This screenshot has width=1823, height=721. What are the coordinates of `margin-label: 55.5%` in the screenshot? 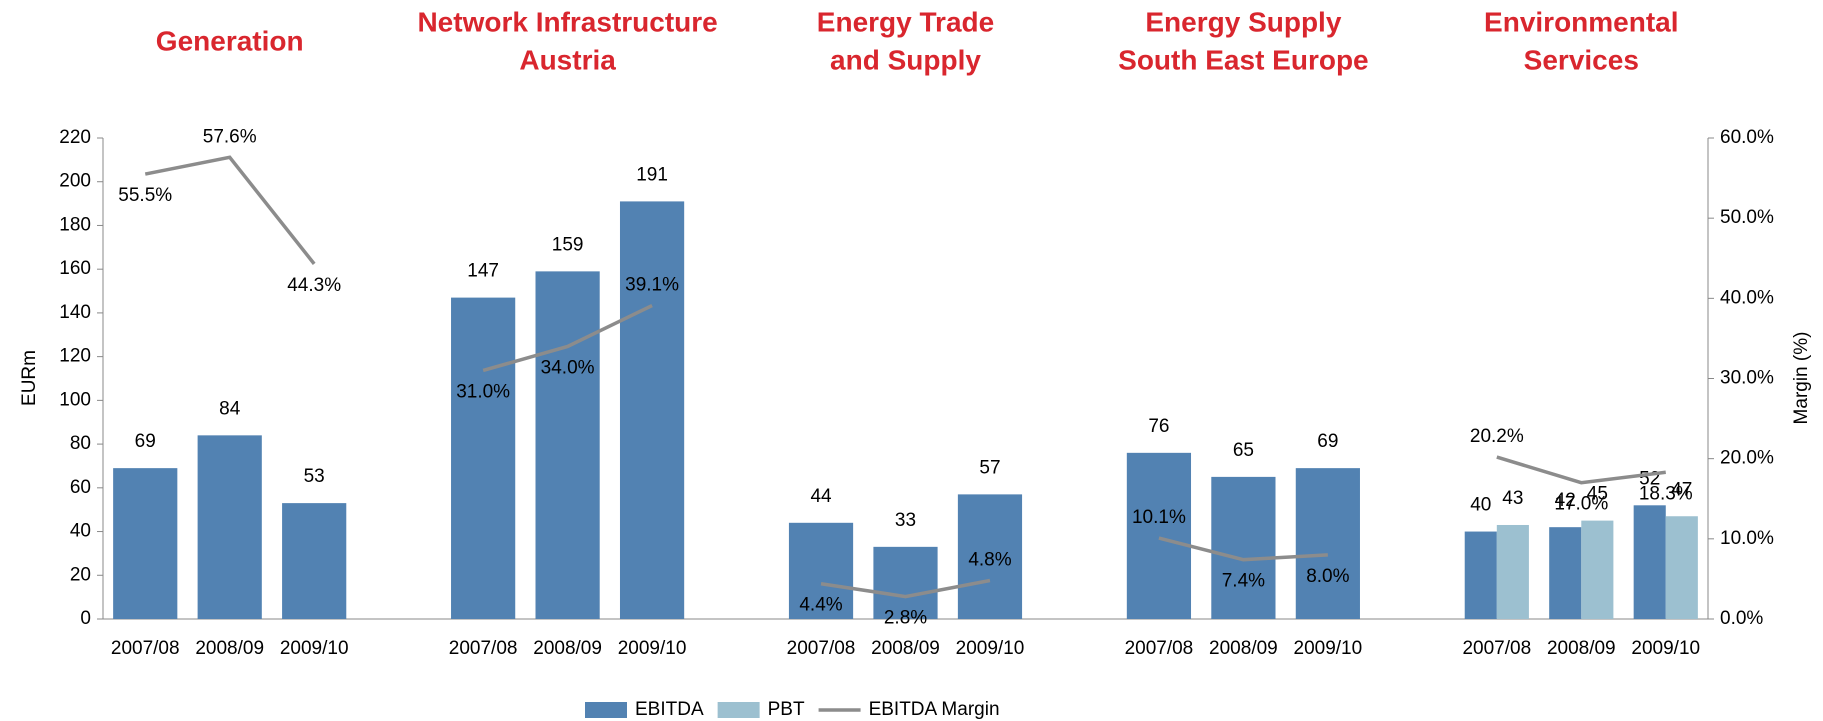 It's located at (145, 195).